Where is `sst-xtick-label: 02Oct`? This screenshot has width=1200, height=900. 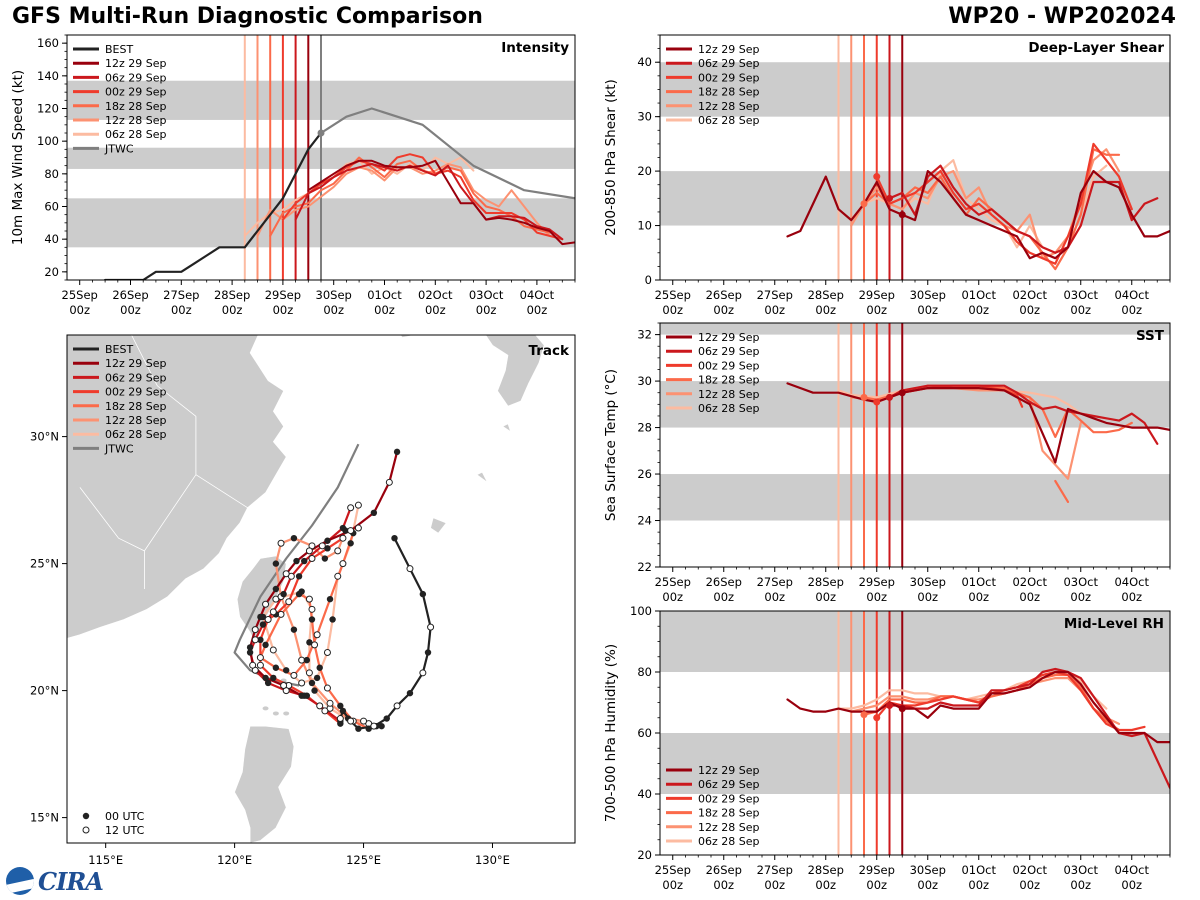
sst-xtick-label: 02Oct is located at coordinates (1029, 582).